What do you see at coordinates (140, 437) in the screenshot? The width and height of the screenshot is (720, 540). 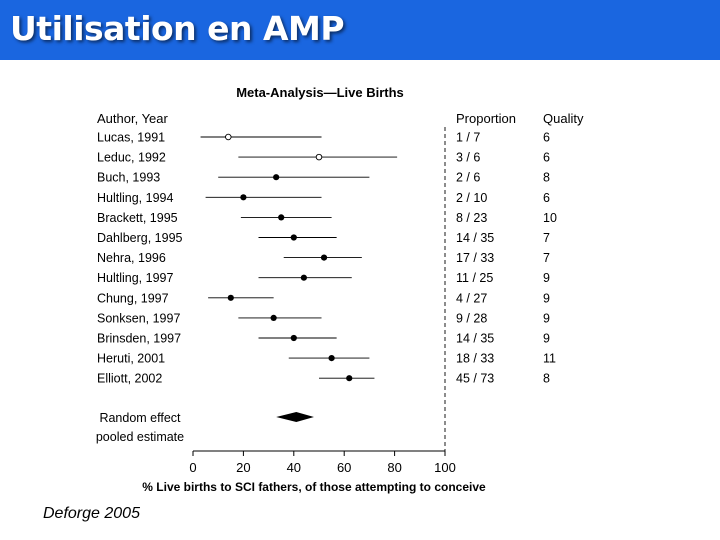 I see `pooled-label-line2: pooled estimate` at bounding box center [140, 437].